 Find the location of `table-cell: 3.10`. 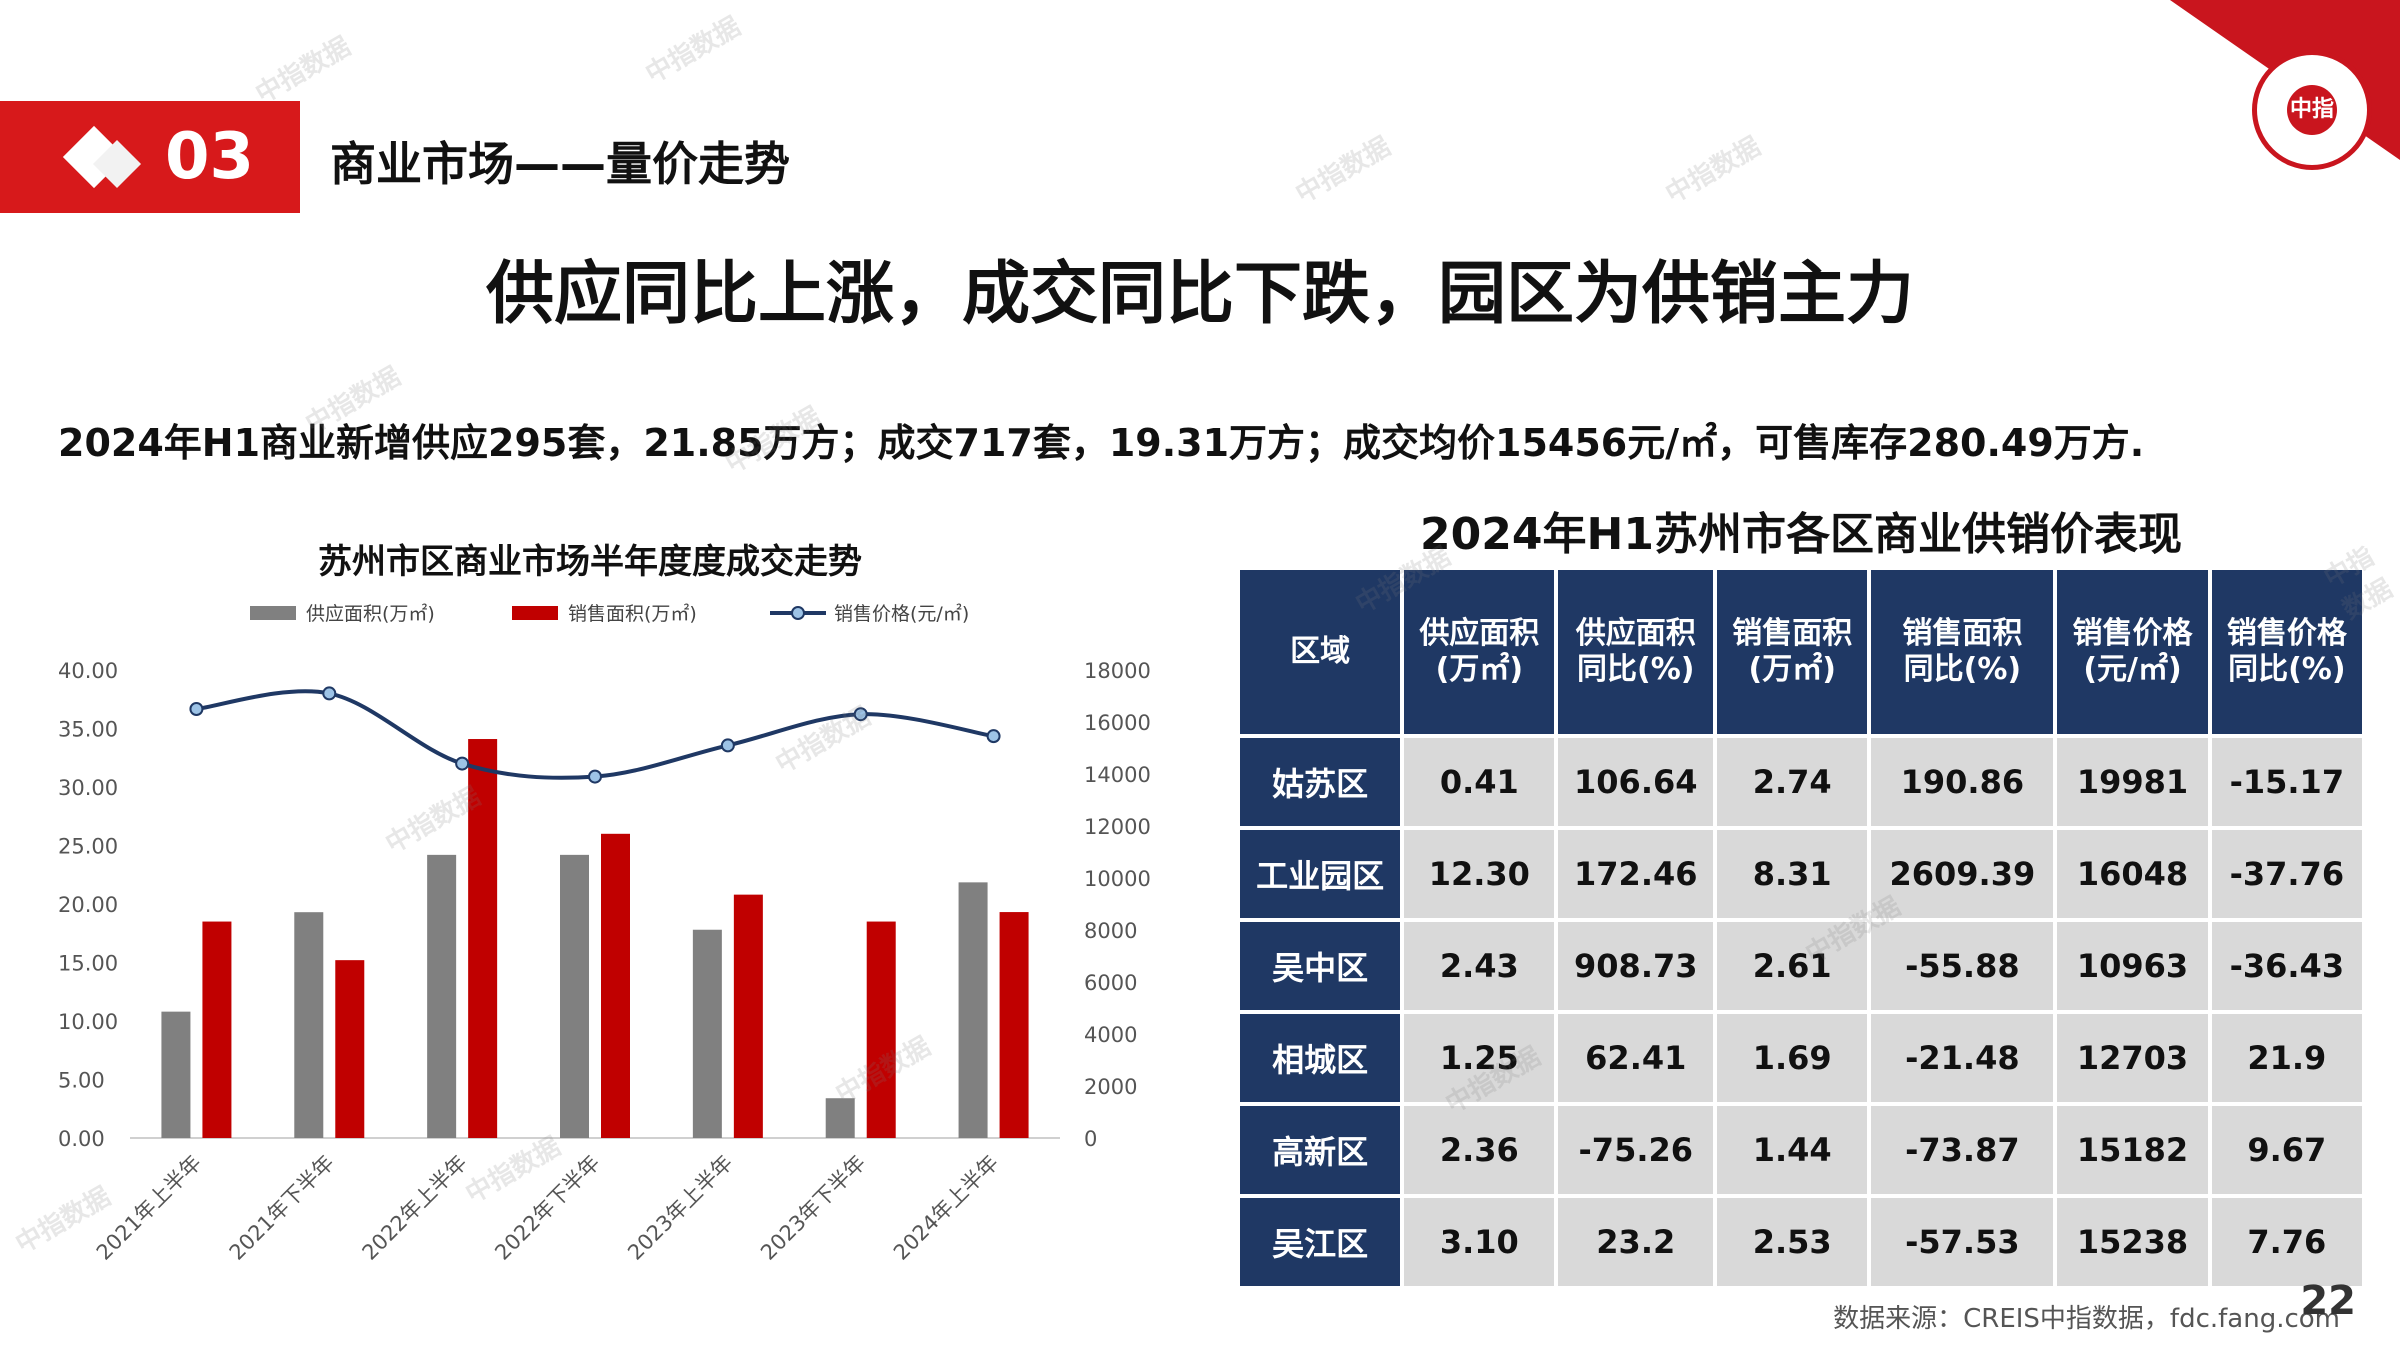

table-cell: 3.10 is located at coordinates (1479, 1242).